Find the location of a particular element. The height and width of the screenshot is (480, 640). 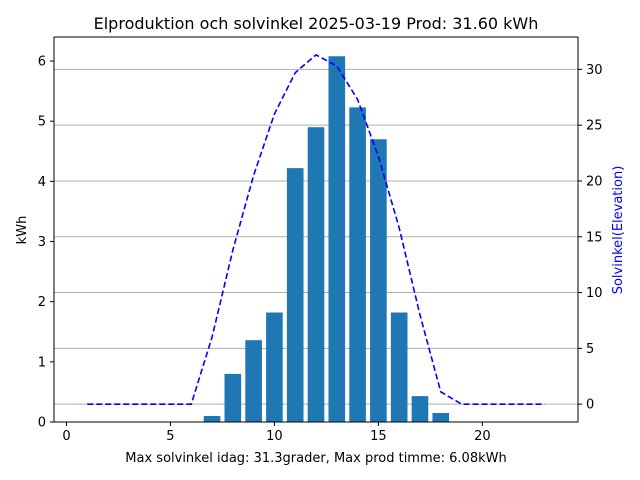

x-tick-label: 5 is located at coordinates (170, 436).